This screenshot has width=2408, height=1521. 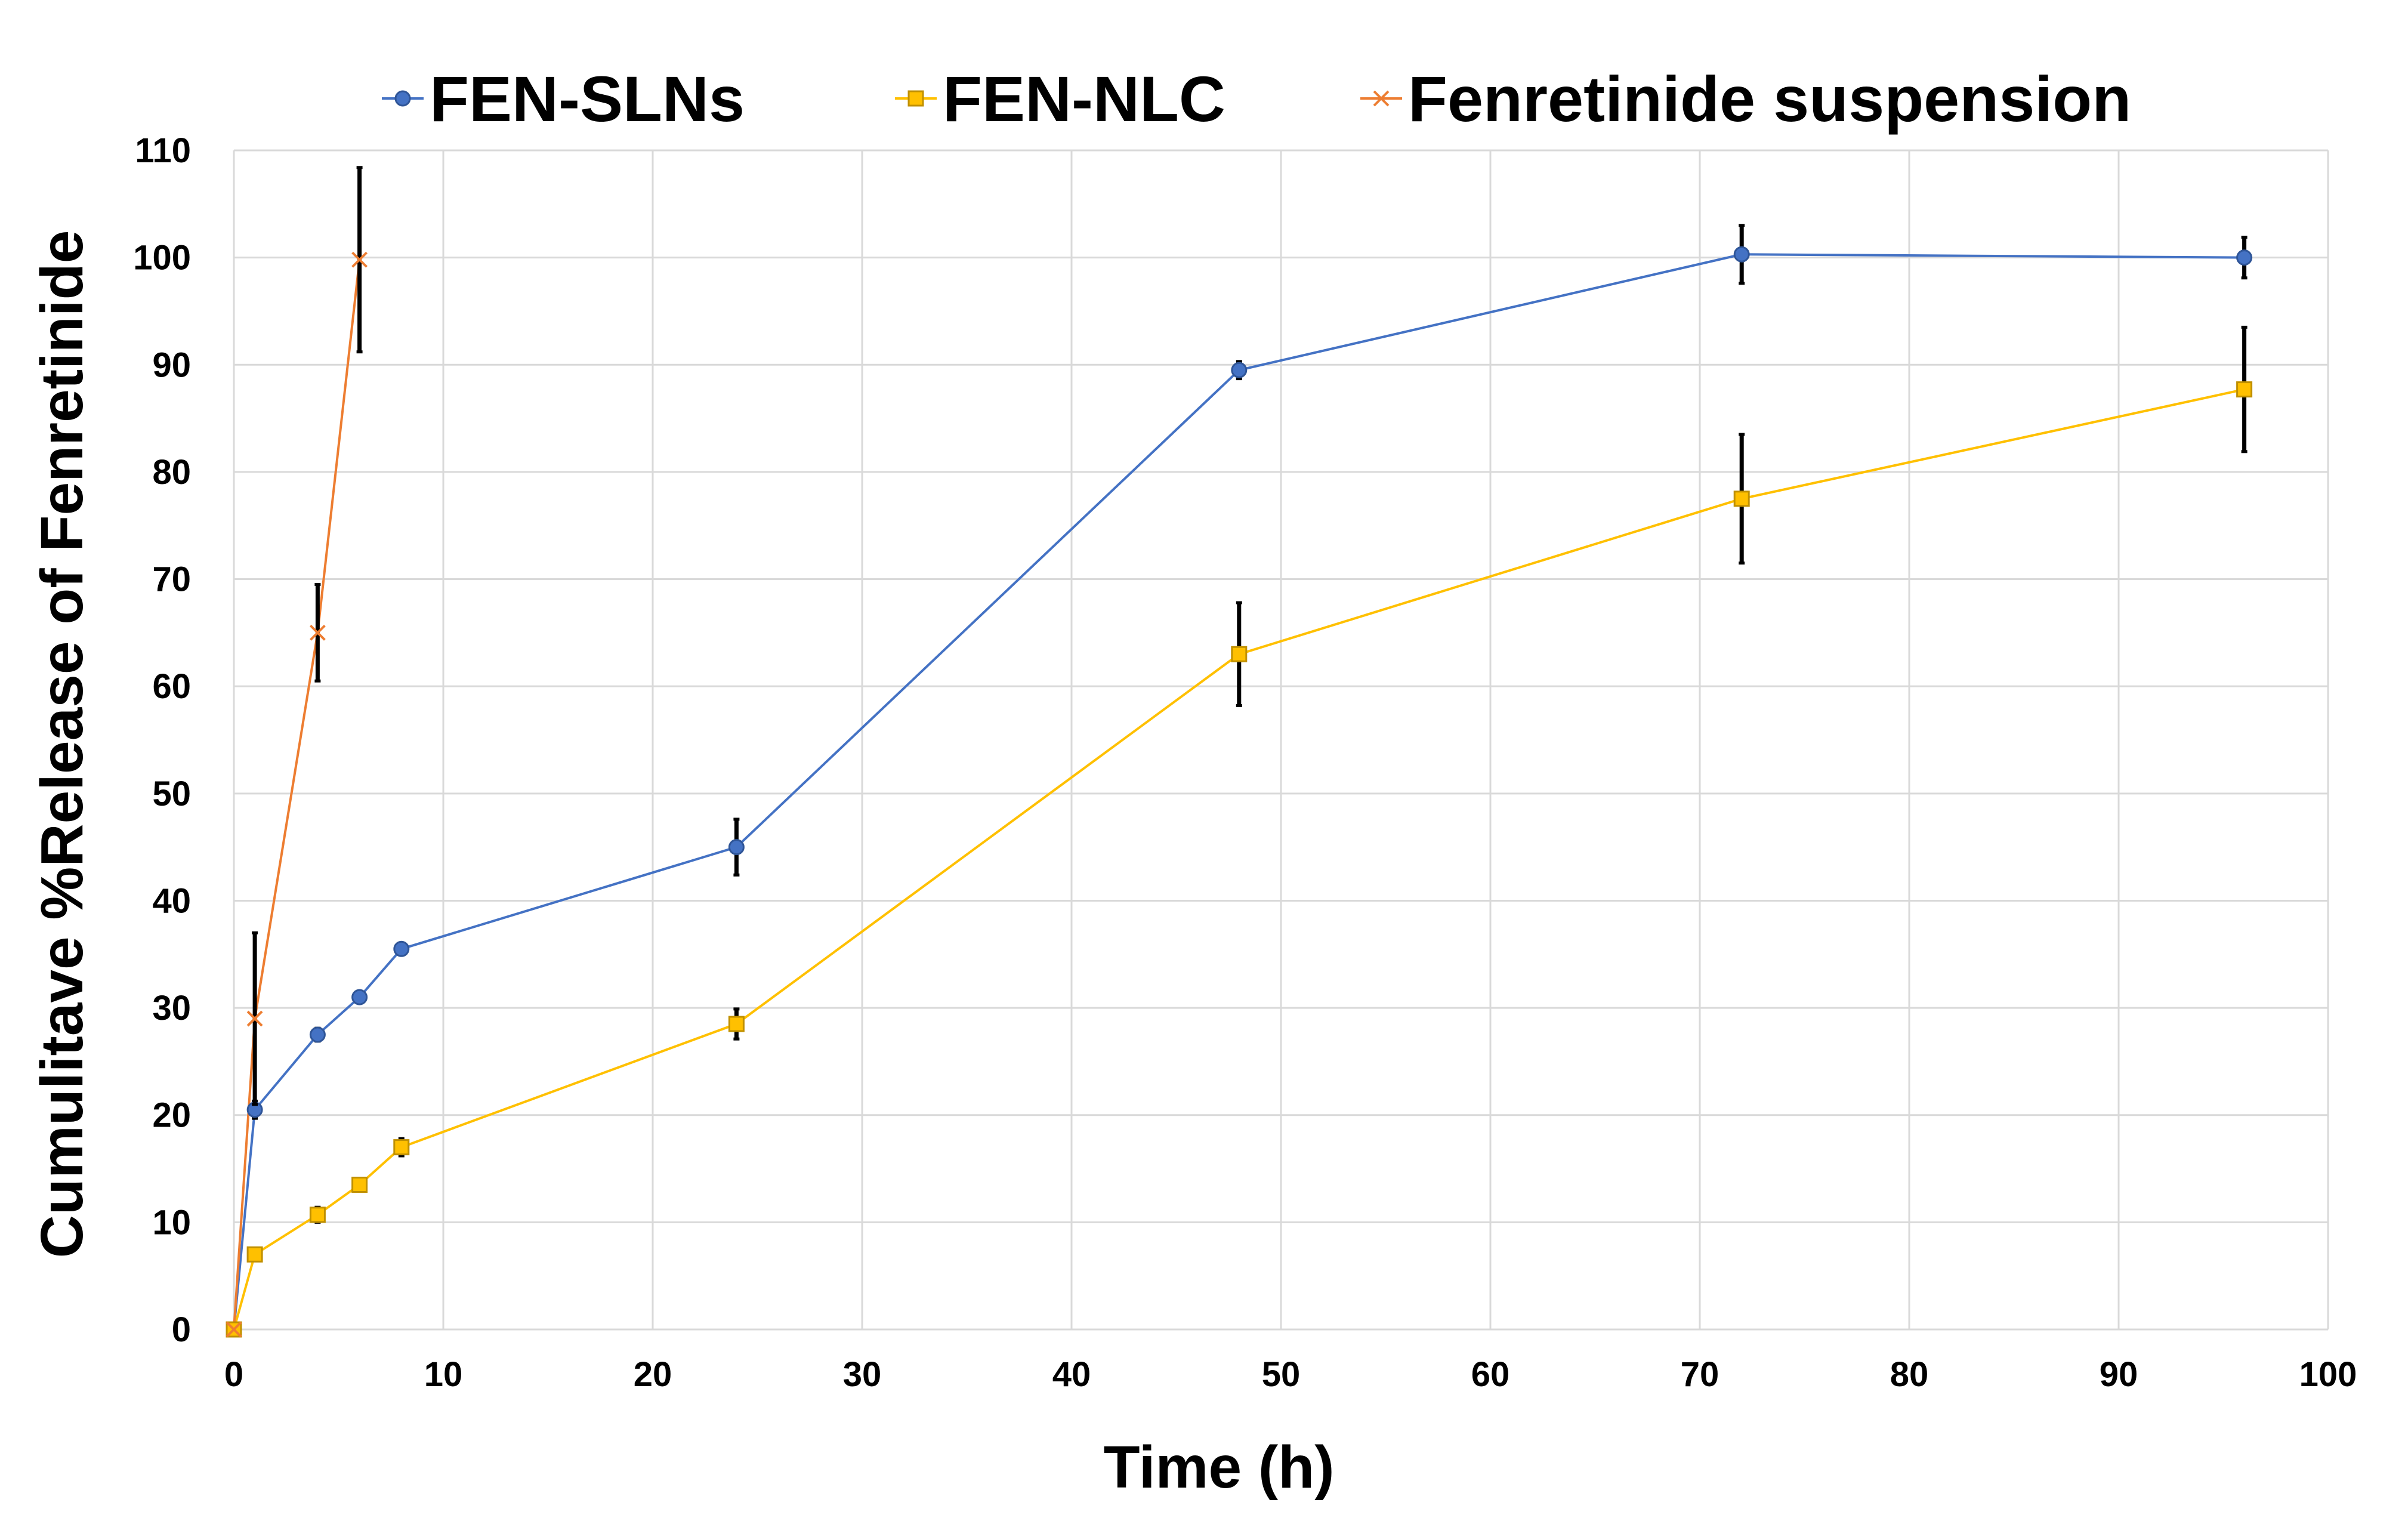 What do you see at coordinates (171, 1222) in the screenshot?
I see `y-tick-label: 10` at bounding box center [171, 1222].